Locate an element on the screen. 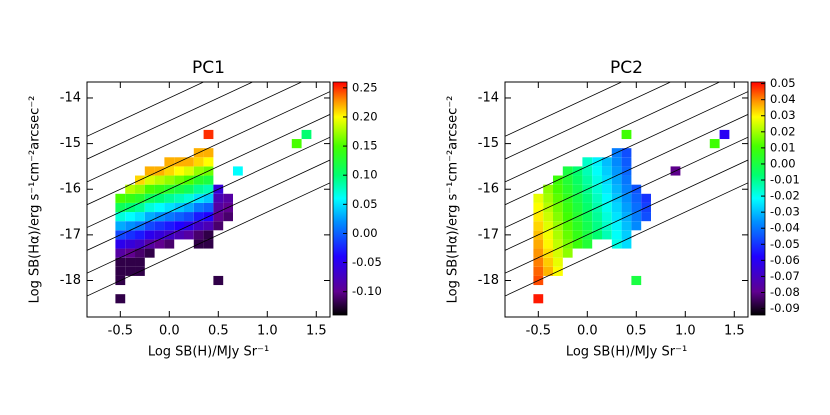 The width and height of the screenshot is (830, 415). colorbar-tick-label: 0.05 is located at coordinates (365, 204).